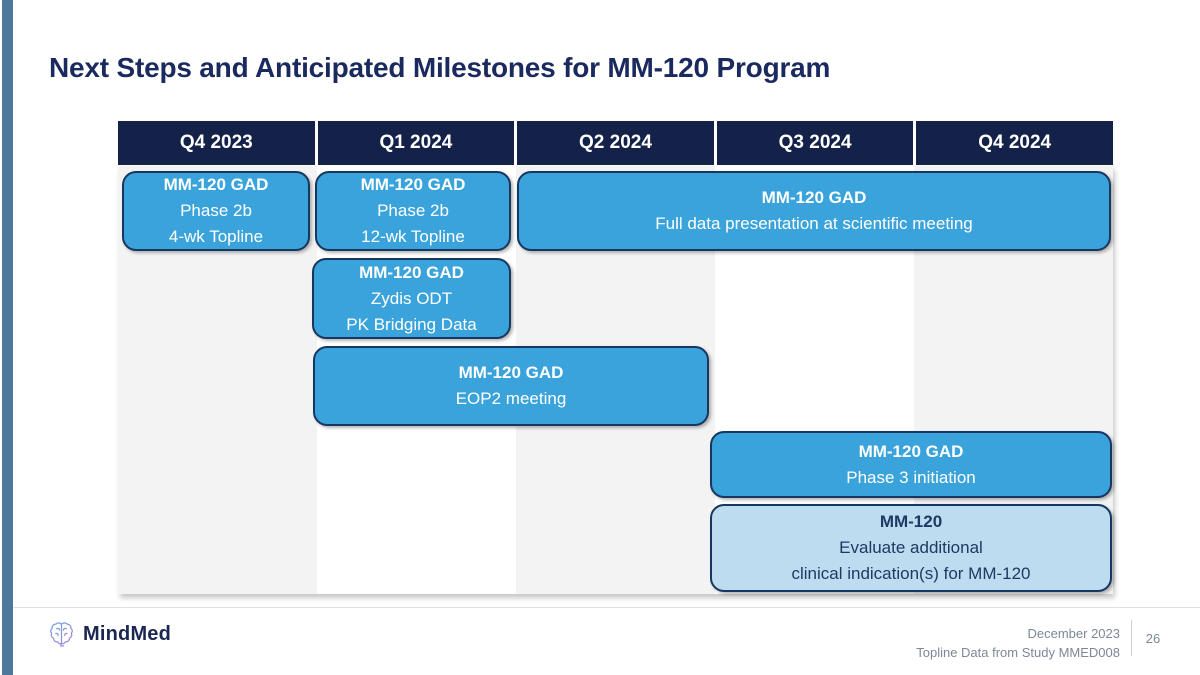  What do you see at coordinates (1074, 633) in the screenshot?
I see `footer-date: December 2023` at bounding box center [1074, 633].